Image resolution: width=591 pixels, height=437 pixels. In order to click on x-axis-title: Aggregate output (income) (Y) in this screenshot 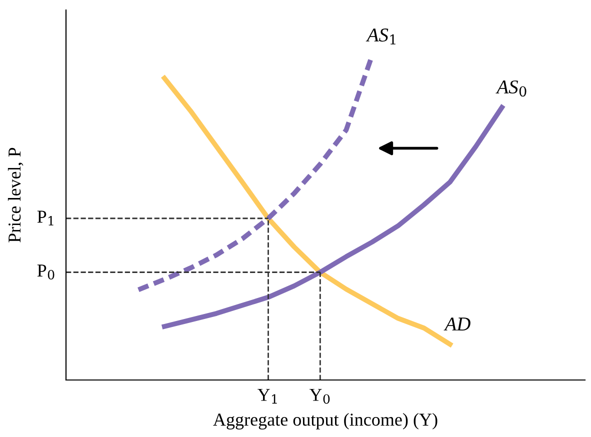, I will do `click(325, 421)`.